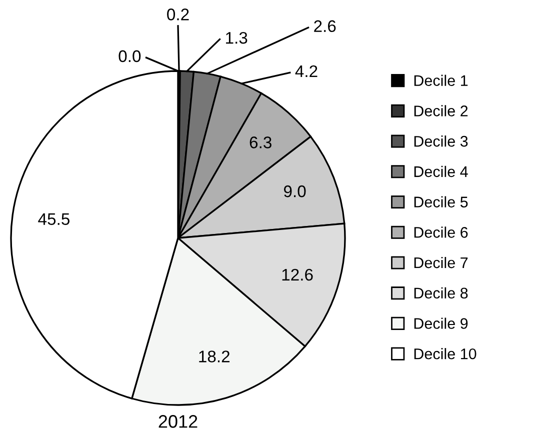  Describe the element at coordinates (441, 141) in the screenshot. I see `legend-label: Decile 3` at that location.